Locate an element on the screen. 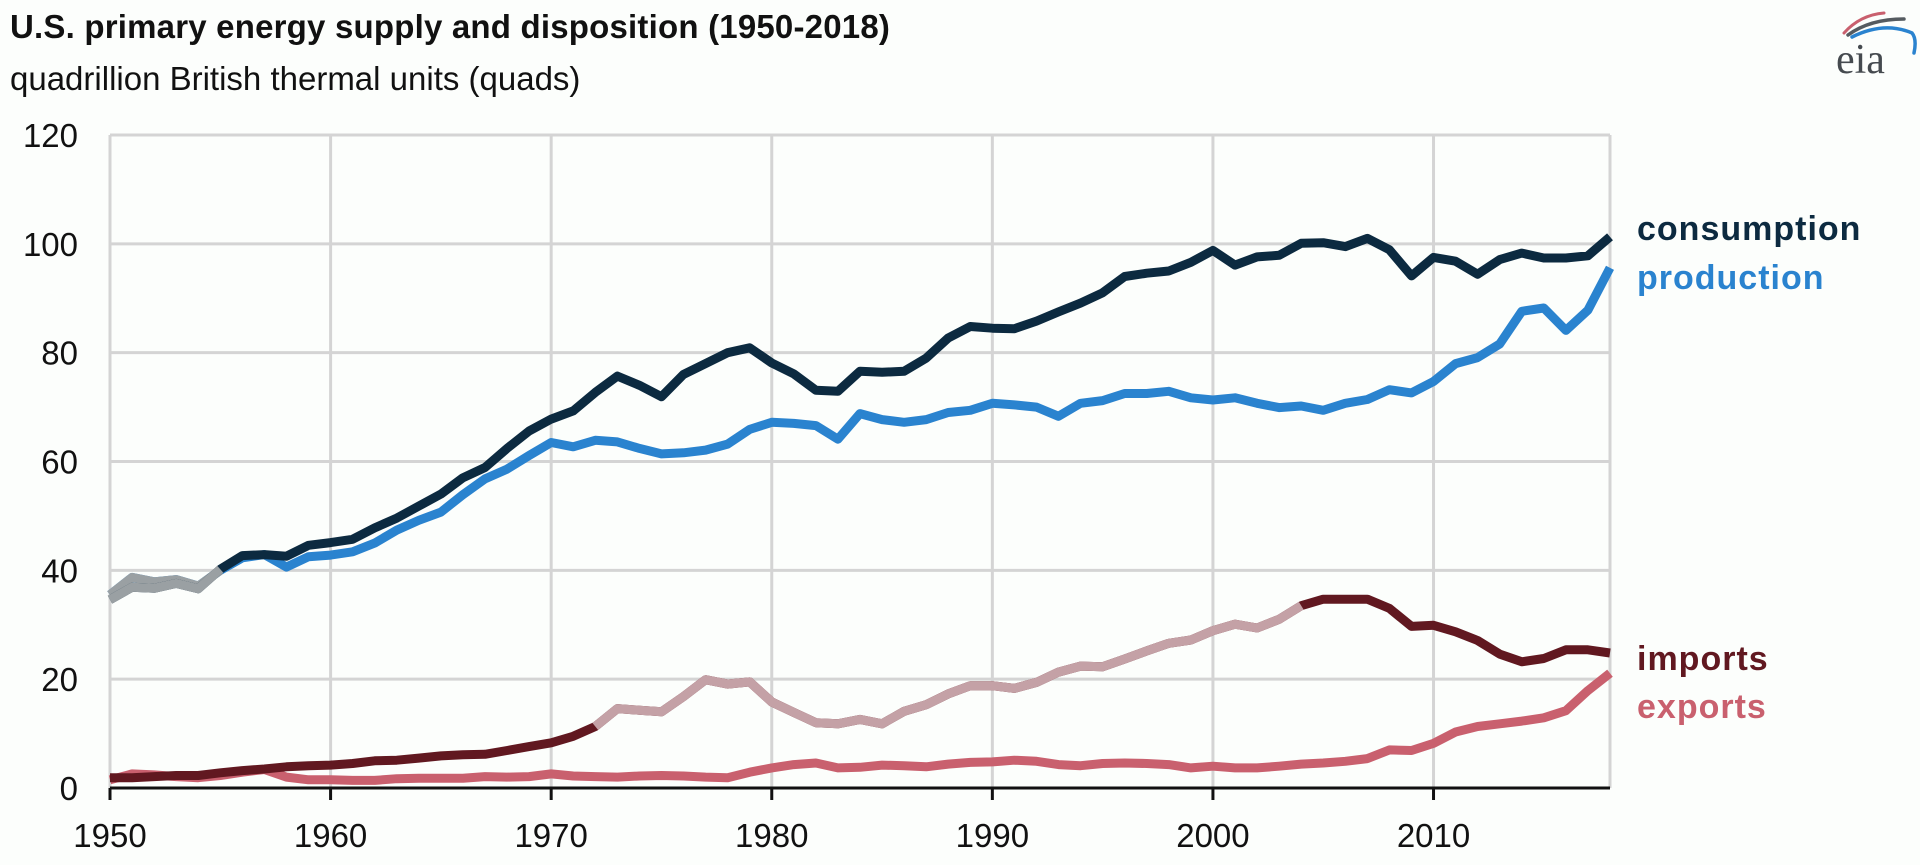 The height and width of the screenshot is (865, 1920). y-tick-label: 40 is located at coordinates (59, 570).